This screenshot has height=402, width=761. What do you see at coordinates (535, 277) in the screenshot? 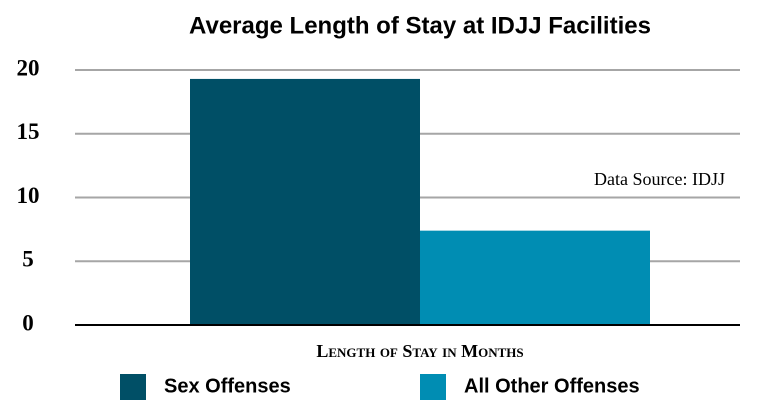
I see `bar` at bounding box center [535, 277].